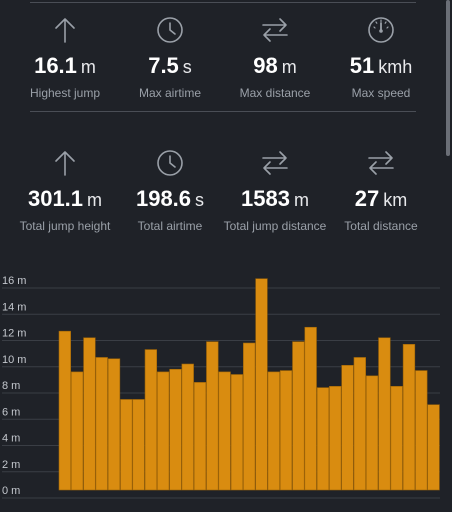 The image size is (452, 512). What do you see at coordinates (163, 65) in the screenshot?
I see `stat-value: 7.5` at bounding box center [163, 65].